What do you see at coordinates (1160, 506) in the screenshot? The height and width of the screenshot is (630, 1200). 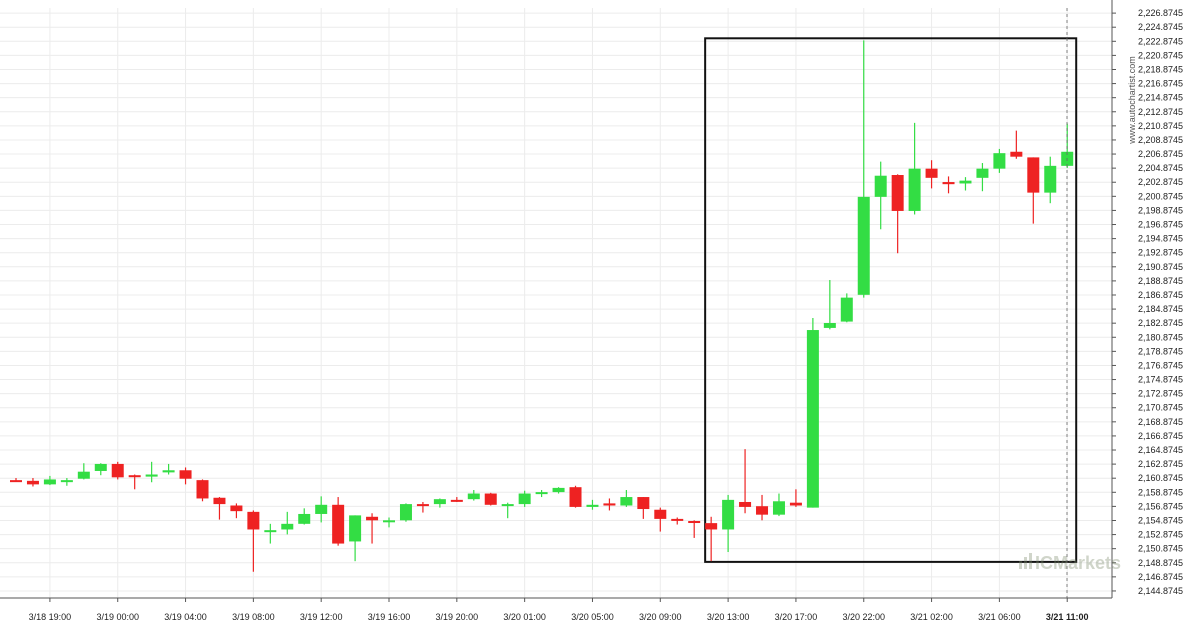 I see `y-tick-label: 2,156.8745` at bounding box center [1160, 506].